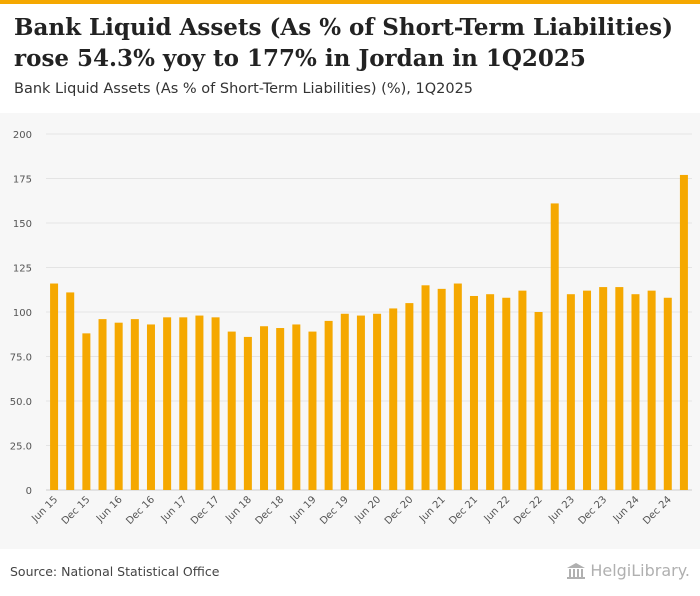 Image resolution: width=700 pixels, height=596 pixels. What do you see at coordinates (334, 510) in the screenshot?
I see `x-tick-label: Dec 19` at bounding box center [334, 510].